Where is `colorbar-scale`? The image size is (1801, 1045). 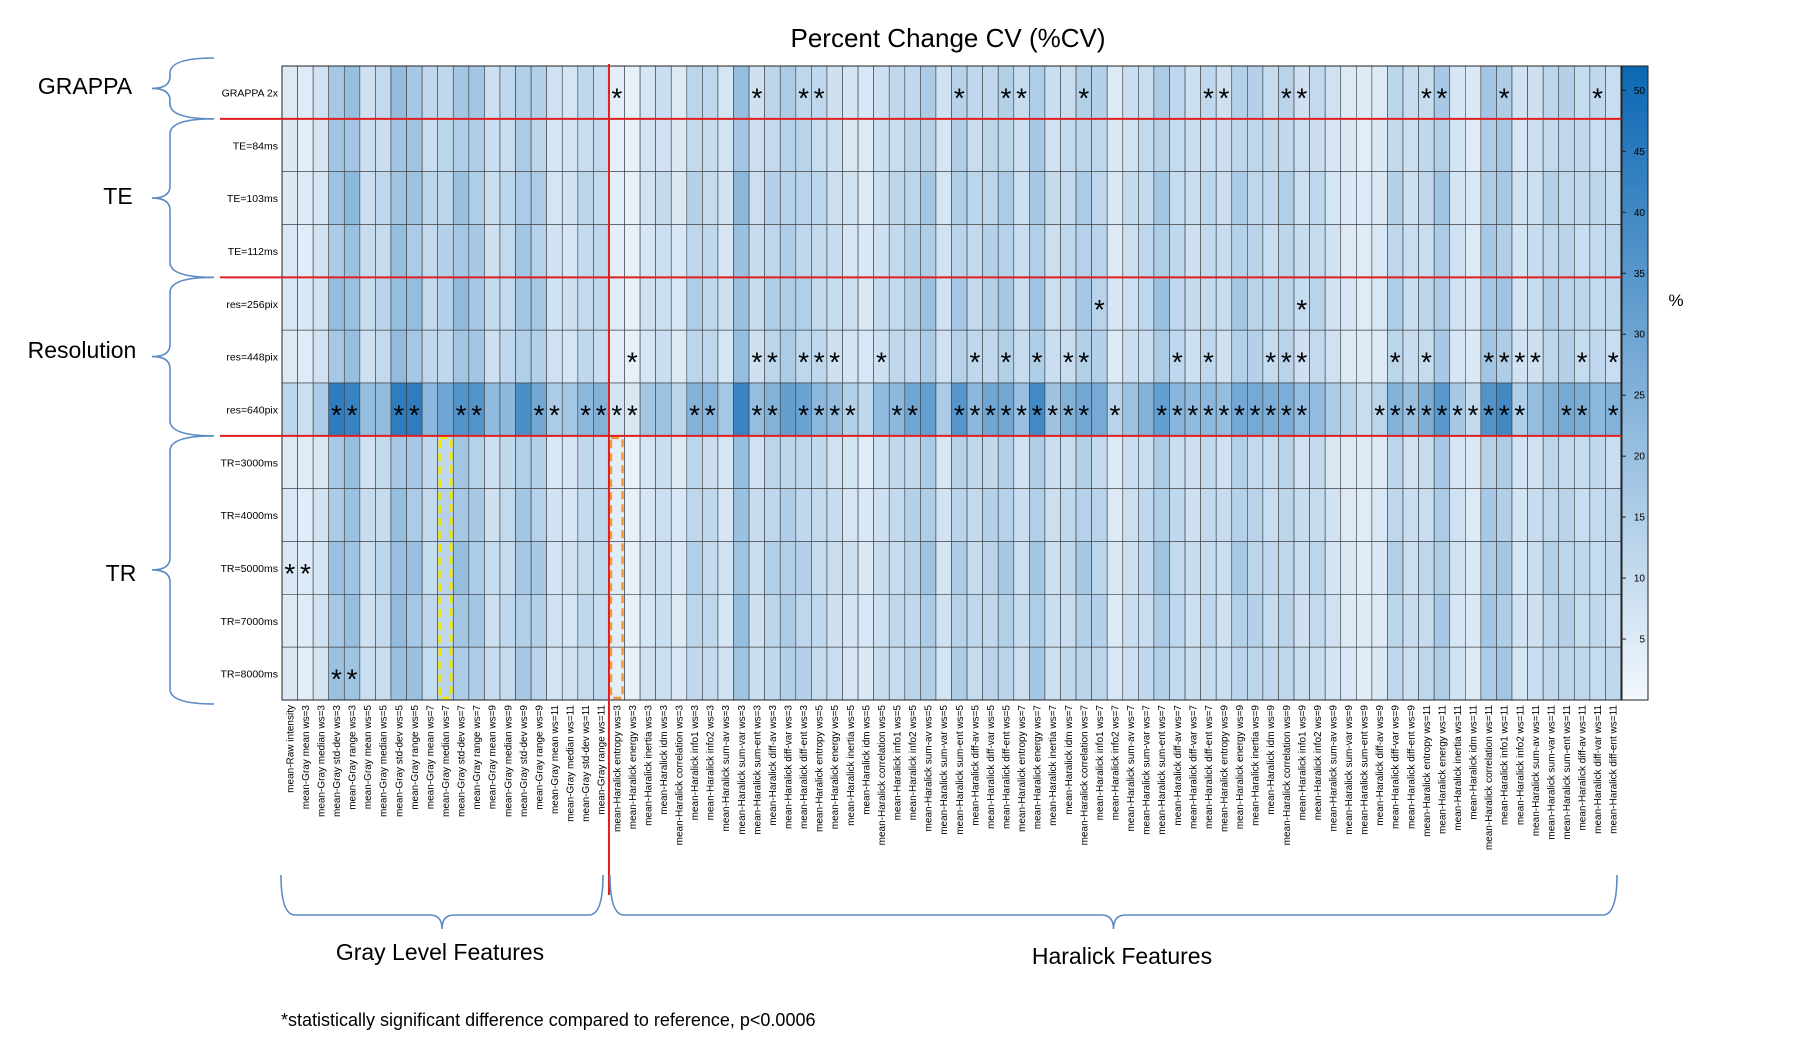 colorbar-scale is located at coordinates (1635, 383).